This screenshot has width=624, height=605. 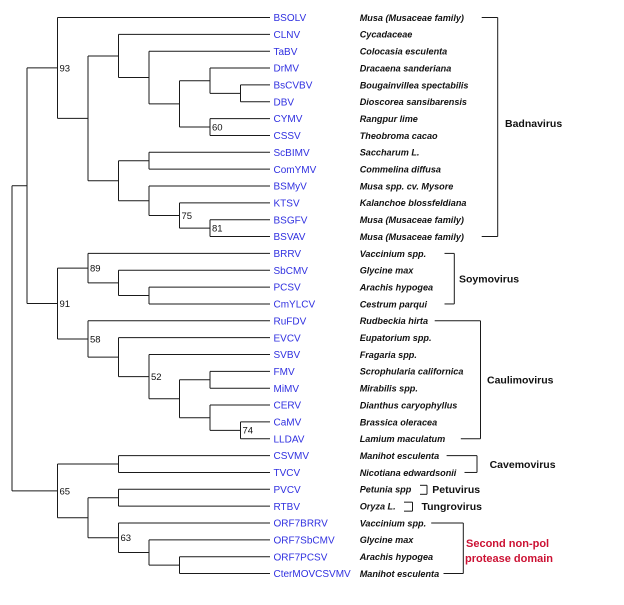 What do you see at coordinates (388, 355) in the screenshot?
I see `svg-text: Fragaria spp.` at bounding box center [388, 355].